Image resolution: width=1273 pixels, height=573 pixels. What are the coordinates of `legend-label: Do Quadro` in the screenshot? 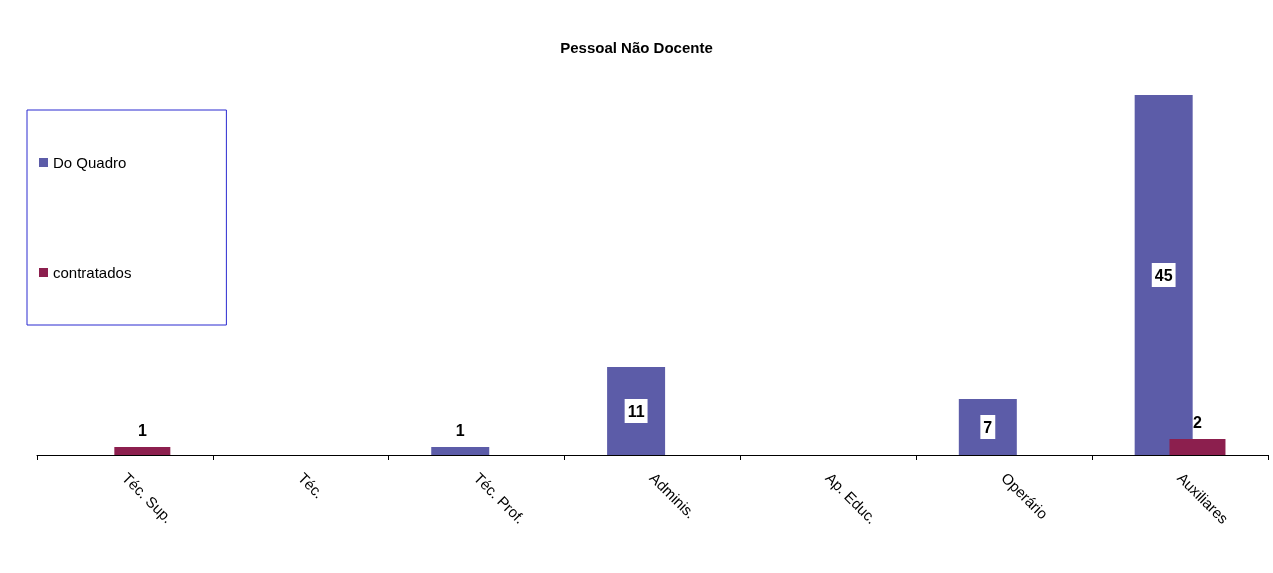 It's located at (90, 162).